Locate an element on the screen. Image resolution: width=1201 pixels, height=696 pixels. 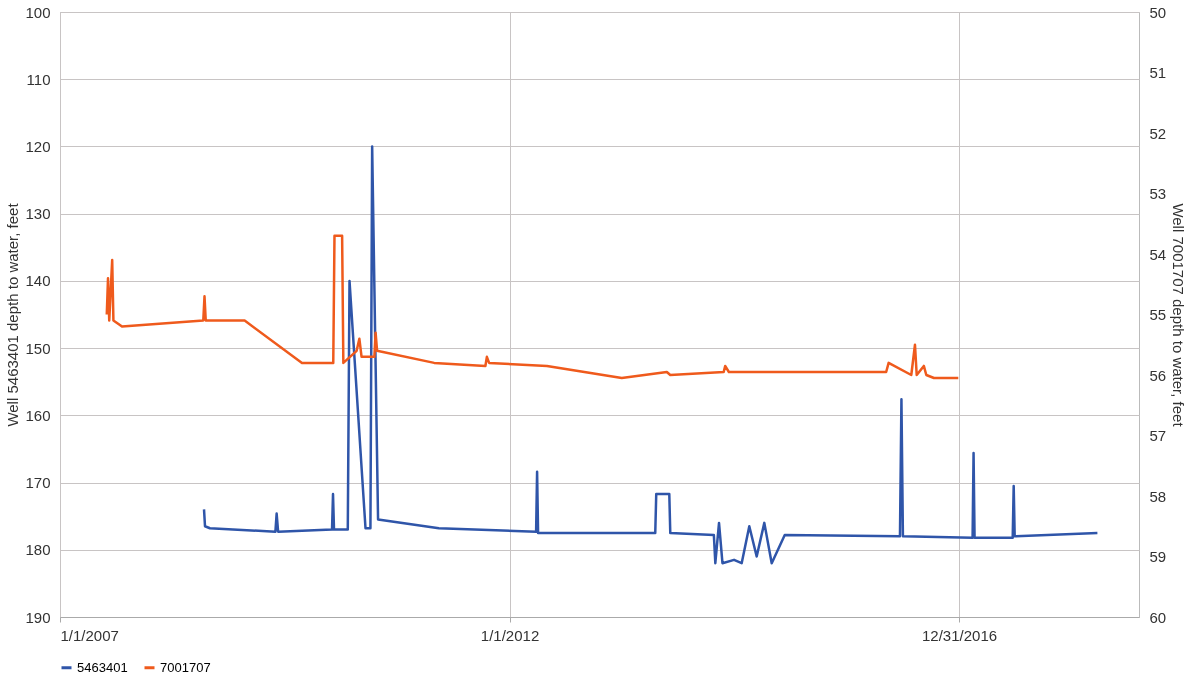
x-tick-label: 1/1/2007 is located at coordinates (89, 635).